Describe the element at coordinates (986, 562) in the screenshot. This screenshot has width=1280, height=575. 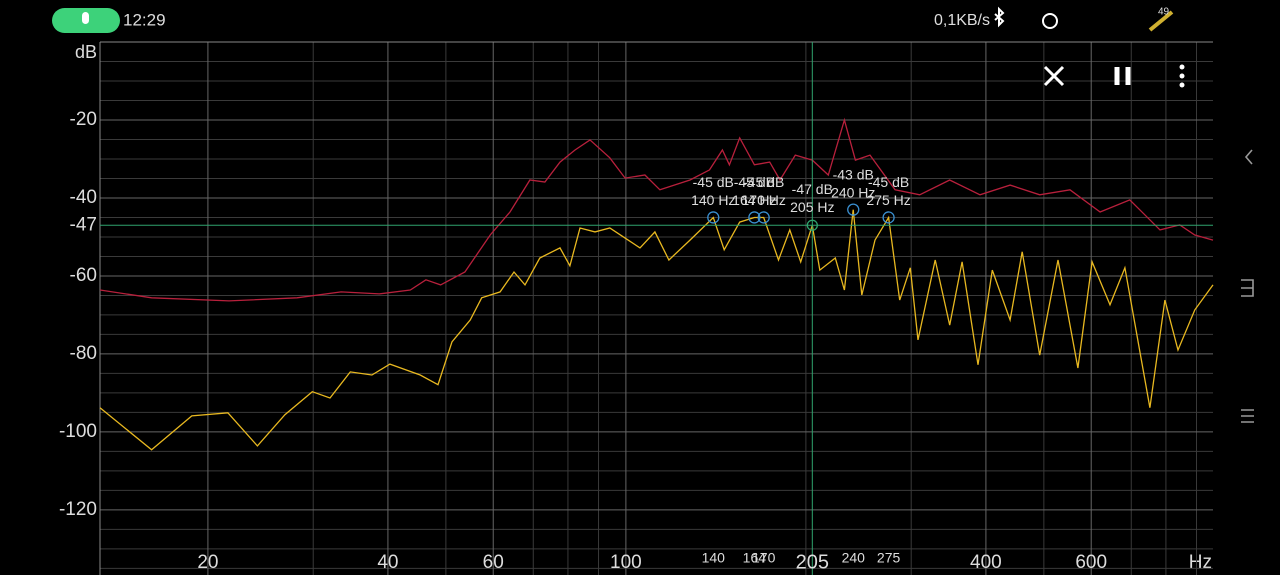
I see `x-tick-label: 400` at that location.